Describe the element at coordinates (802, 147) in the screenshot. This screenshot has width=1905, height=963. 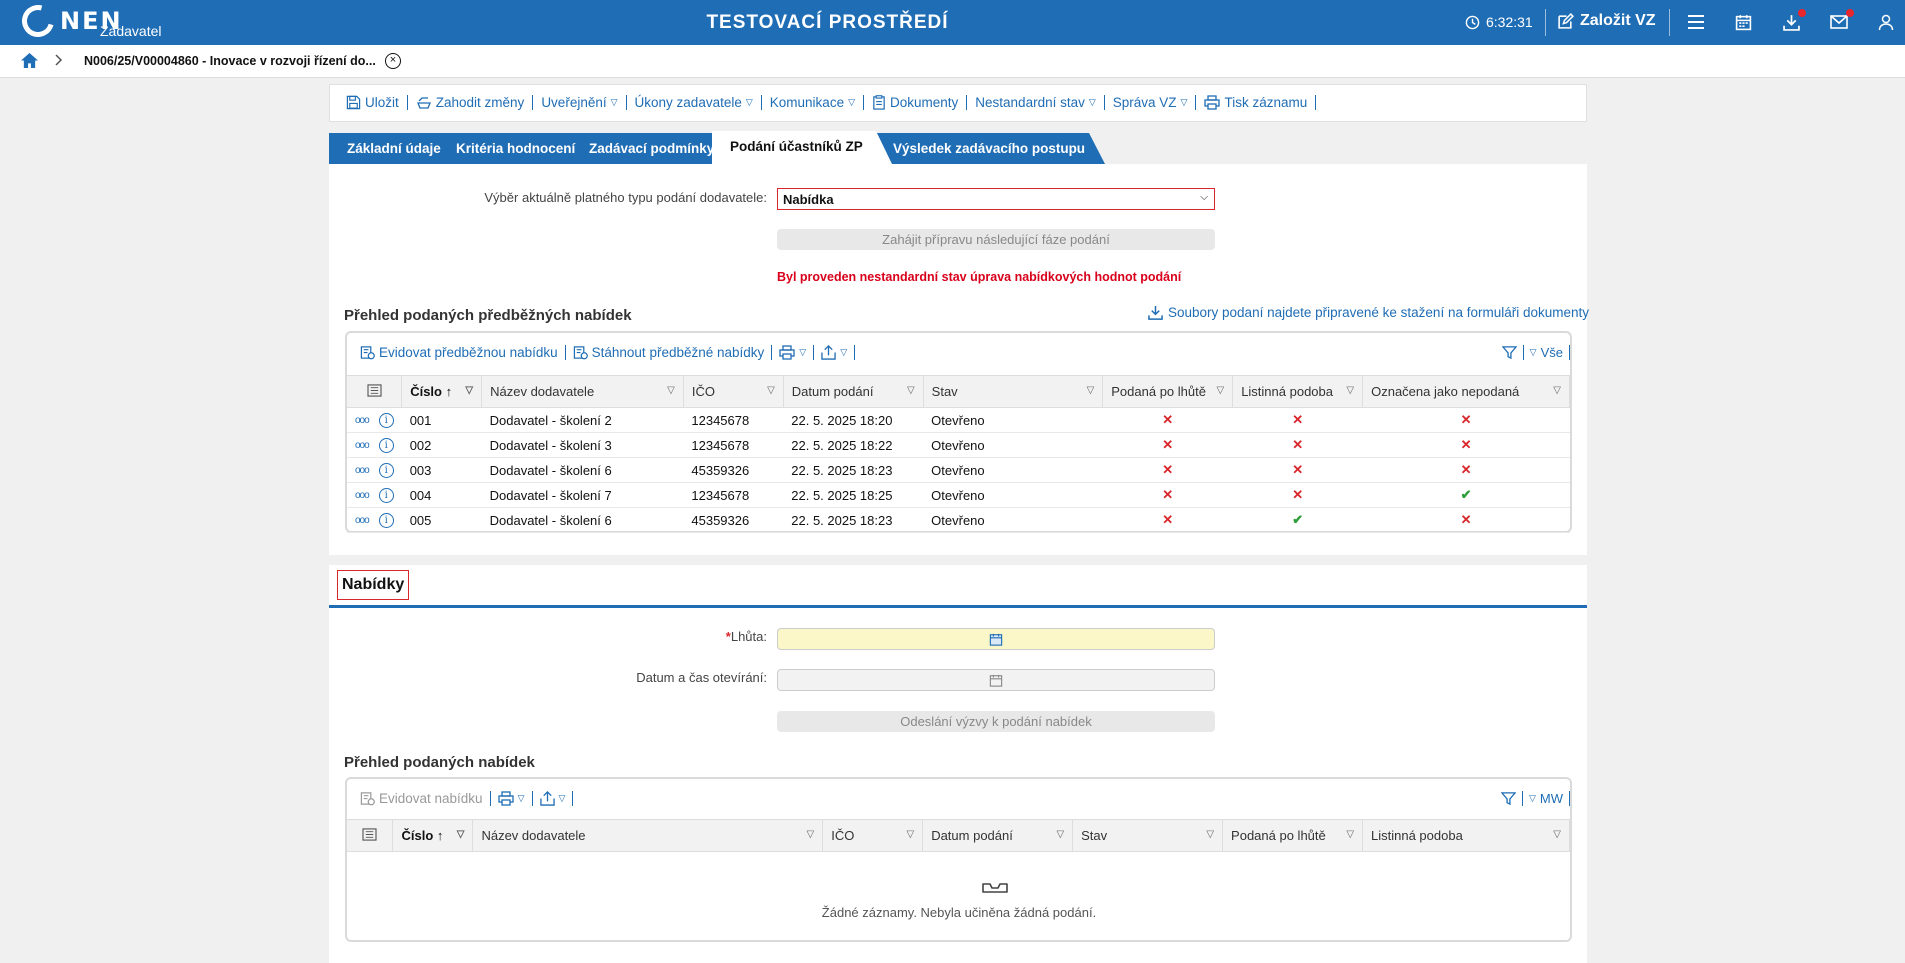
I see `tab-3: Podání účastníků ZP` at that location.